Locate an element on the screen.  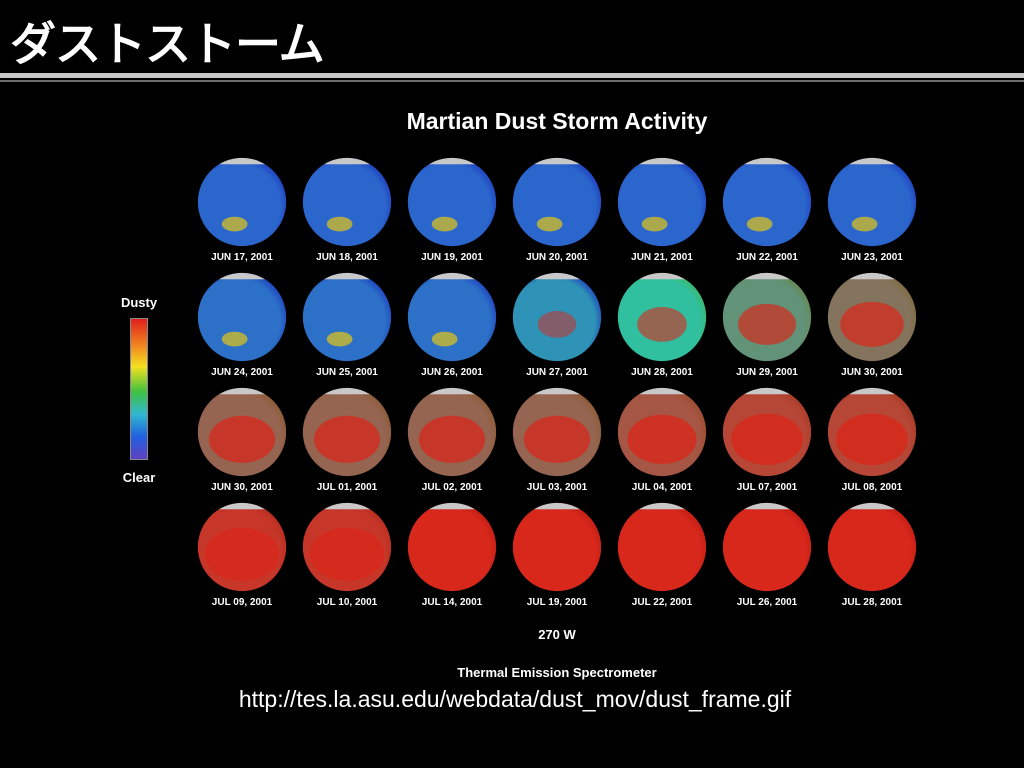
globe-frame: JUL 01, 2001 is located at coordinates (347, 437).